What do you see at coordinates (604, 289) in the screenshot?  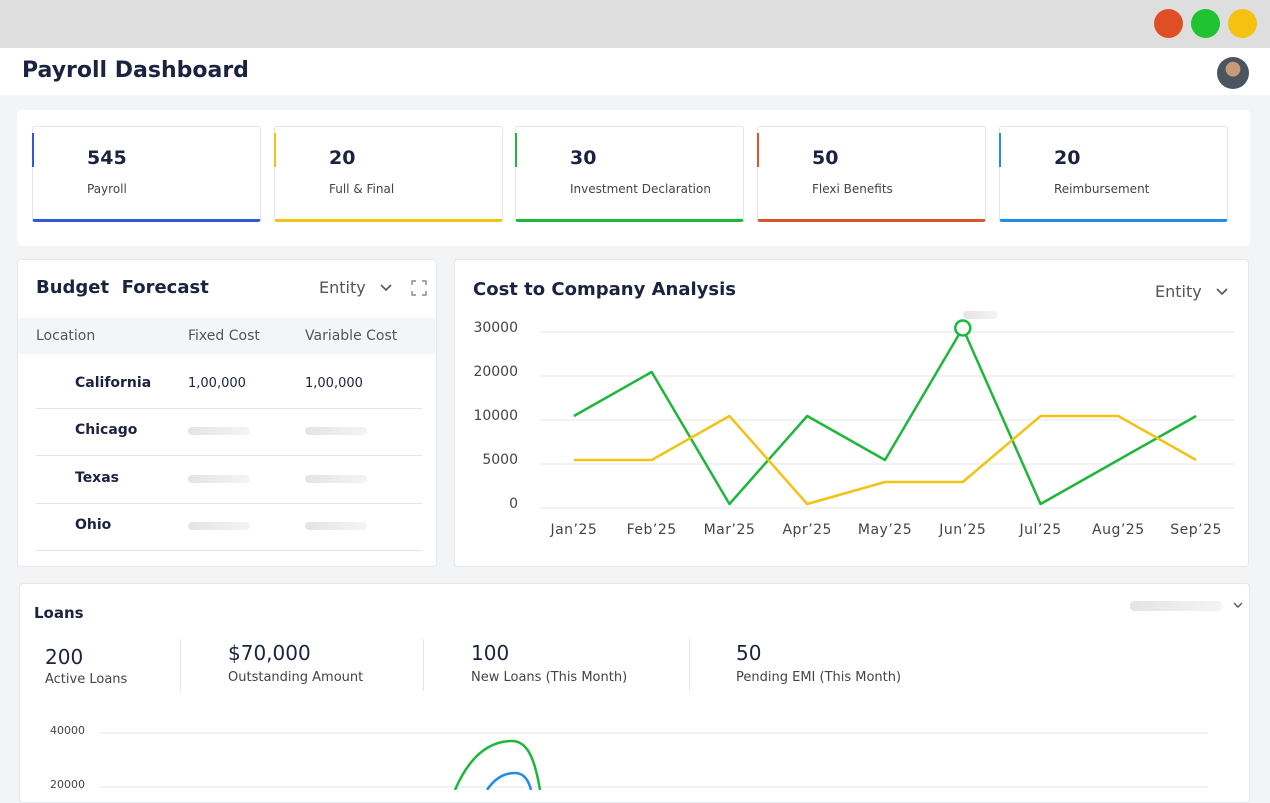 I see `ctc-title: Cost to Company Analysis` at bounding box center [604, 289].